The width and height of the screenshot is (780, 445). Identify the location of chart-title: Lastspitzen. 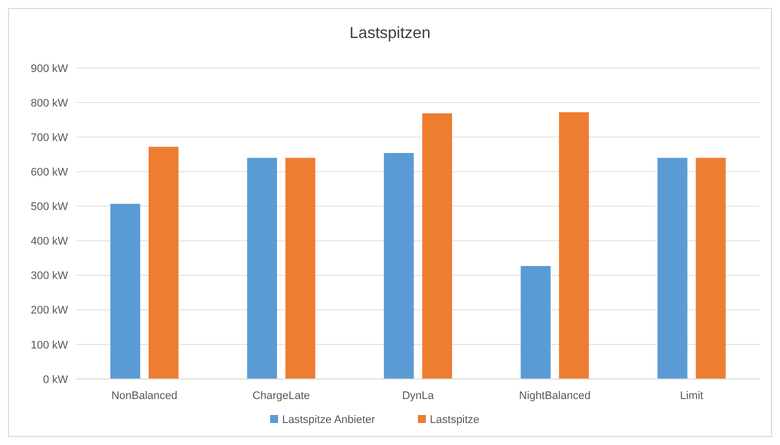
(390, 33).